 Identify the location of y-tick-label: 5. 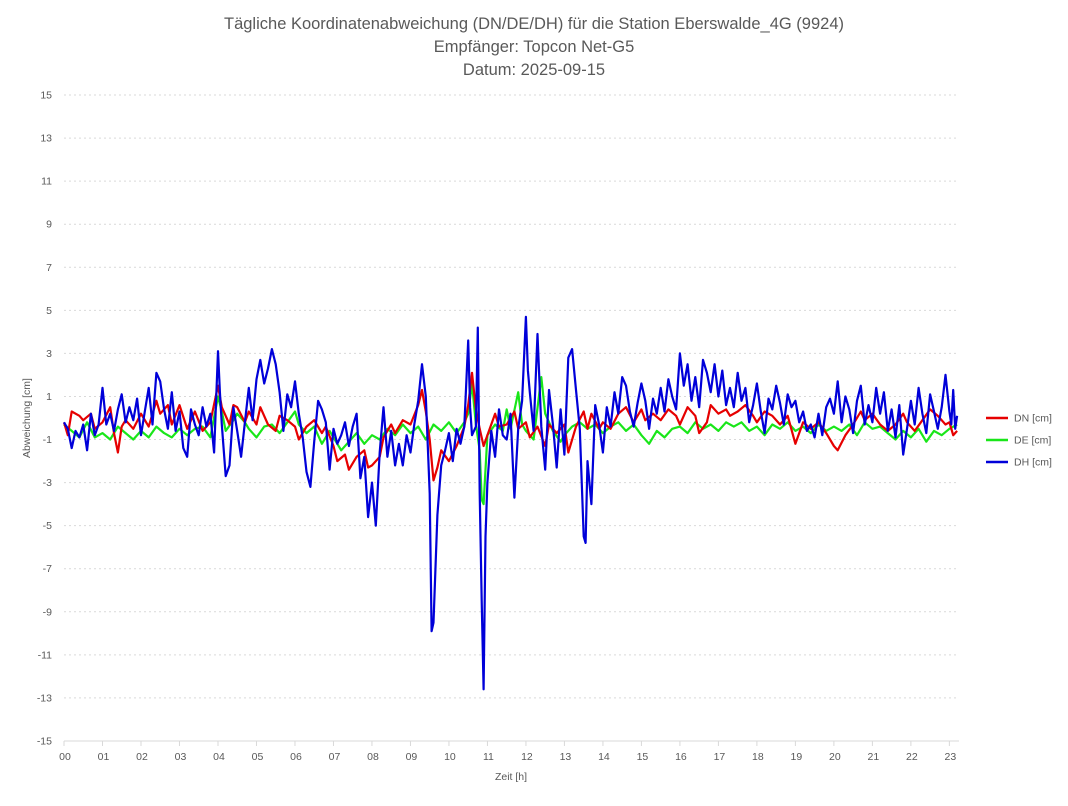
(49, 311).